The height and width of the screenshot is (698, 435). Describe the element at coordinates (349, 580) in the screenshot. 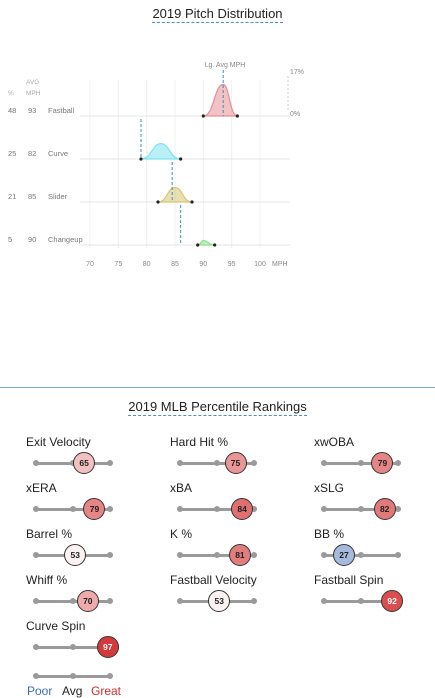

I see `metric-label: Fastball Spin` at that location.